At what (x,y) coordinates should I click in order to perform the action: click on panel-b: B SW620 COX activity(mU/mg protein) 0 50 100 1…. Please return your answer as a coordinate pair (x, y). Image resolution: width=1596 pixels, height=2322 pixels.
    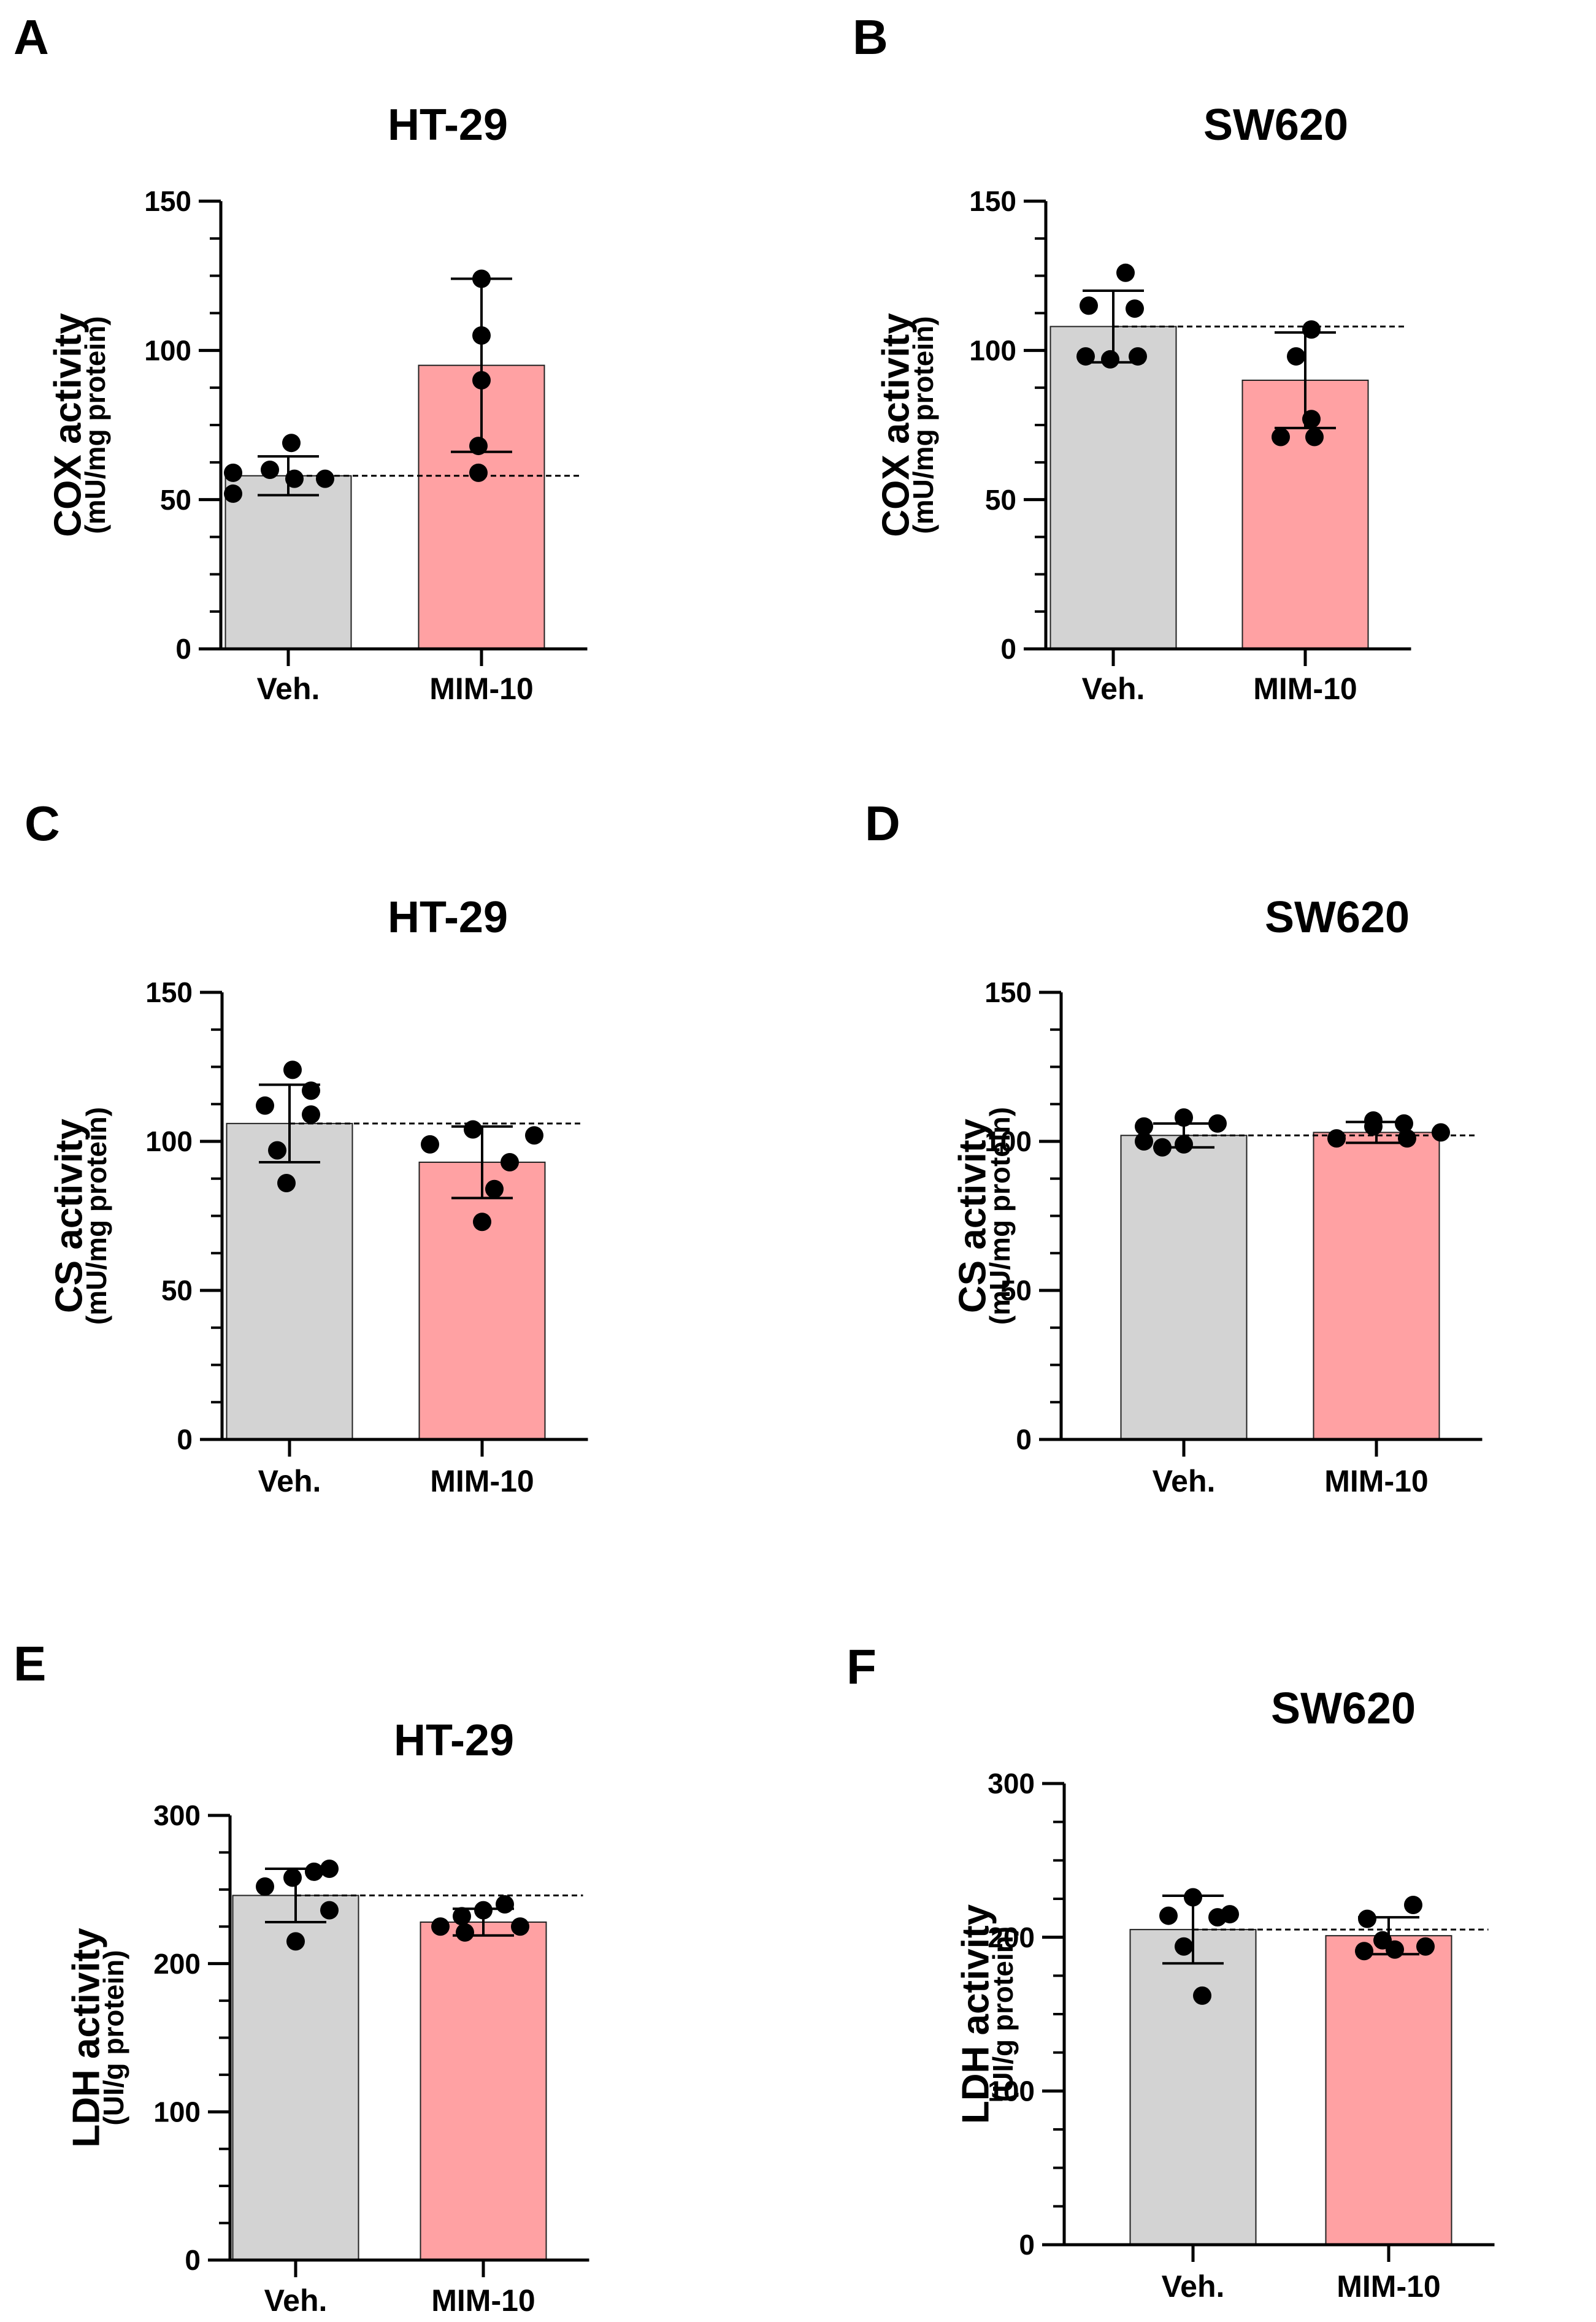
    Looking at the image, I should click on (1132, 358).